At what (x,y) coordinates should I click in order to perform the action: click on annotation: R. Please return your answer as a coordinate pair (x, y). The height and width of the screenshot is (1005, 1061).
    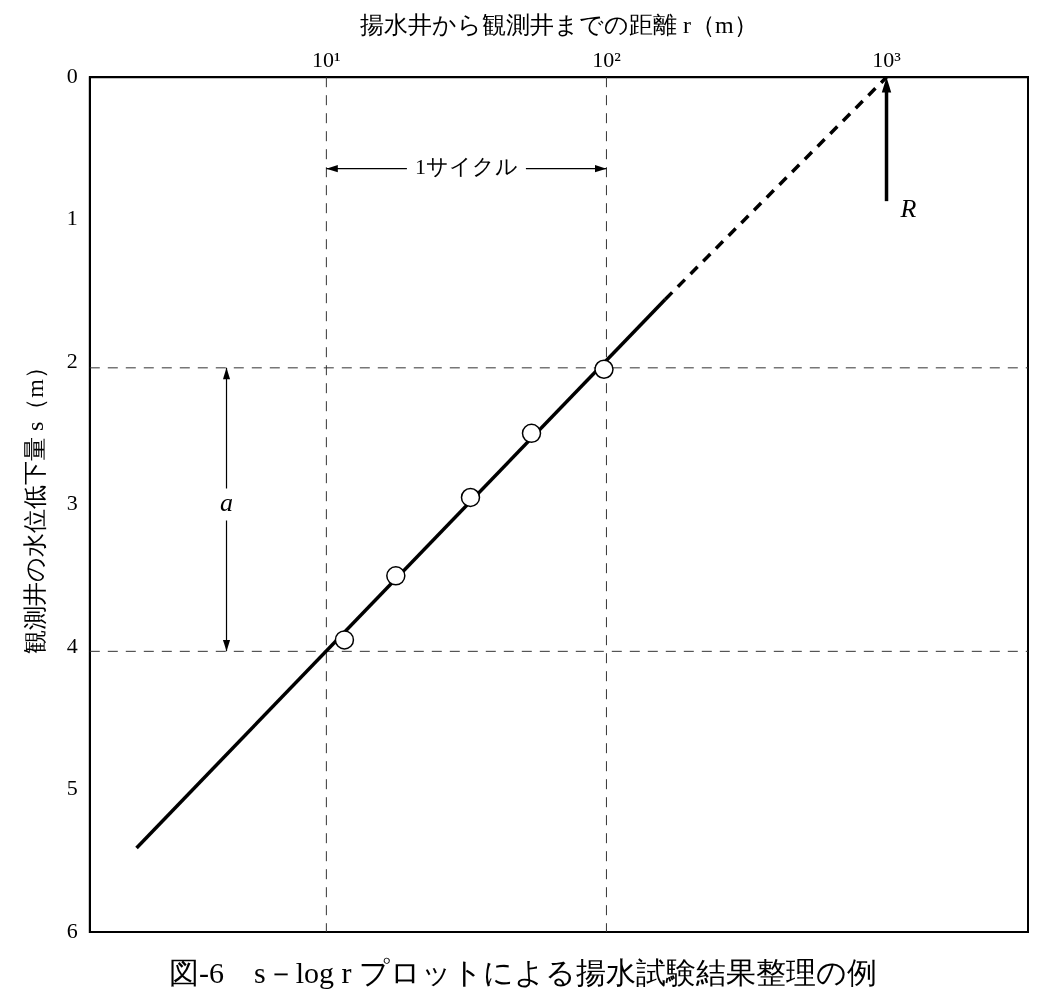
    Looking at the image, I should click on (908, 208).